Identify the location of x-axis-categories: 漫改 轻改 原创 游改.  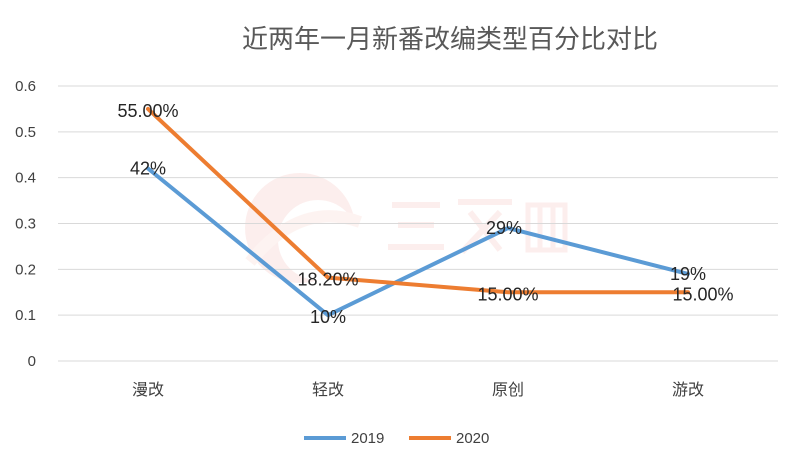
(418, 389).